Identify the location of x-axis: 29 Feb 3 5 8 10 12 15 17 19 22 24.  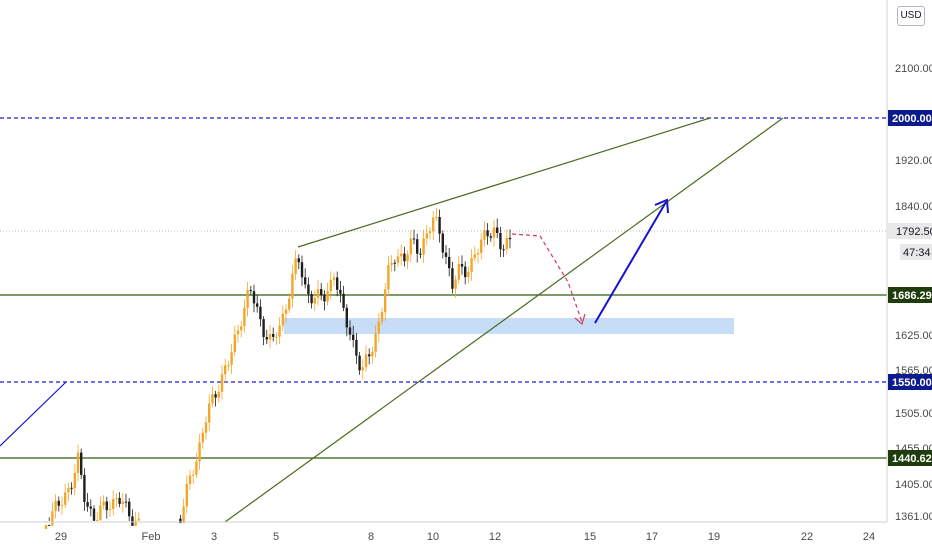
(465, 537).